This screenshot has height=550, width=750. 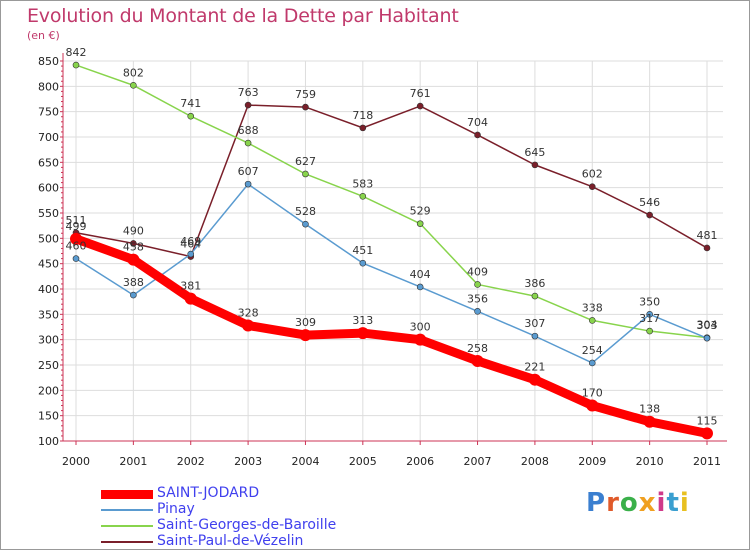 I want to click on data-label-saint-georges-de-baroille: 304, so click(x=707, y=325).